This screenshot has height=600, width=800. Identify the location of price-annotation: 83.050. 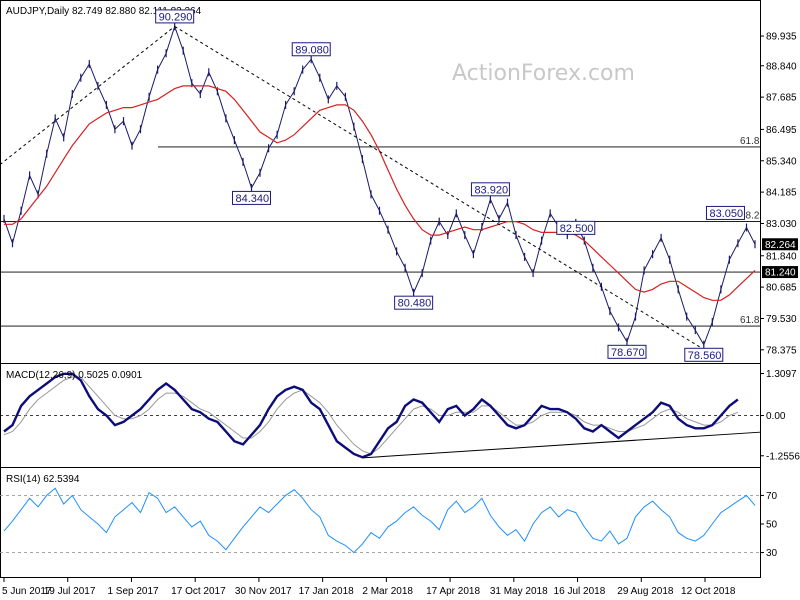
(726, 214).